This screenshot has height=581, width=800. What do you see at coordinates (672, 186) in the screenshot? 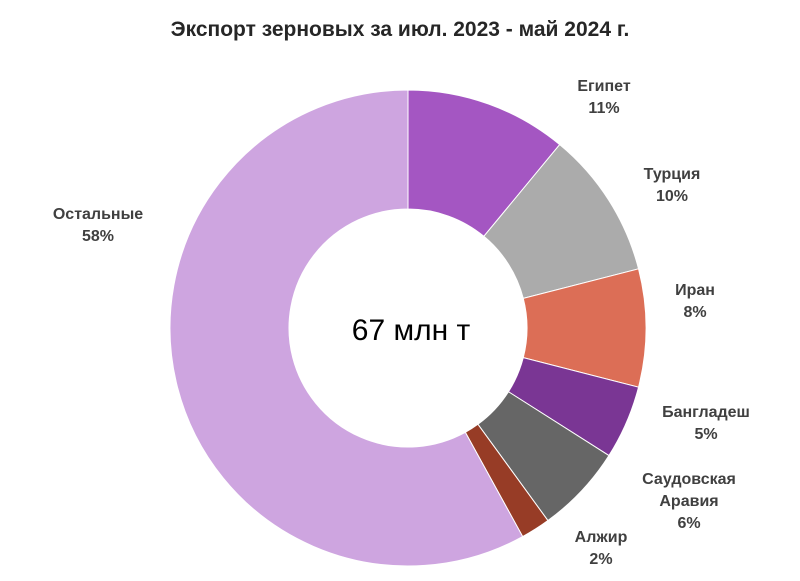
I see `label-turkey: Турция 10%` at bounding box center [672, 186].